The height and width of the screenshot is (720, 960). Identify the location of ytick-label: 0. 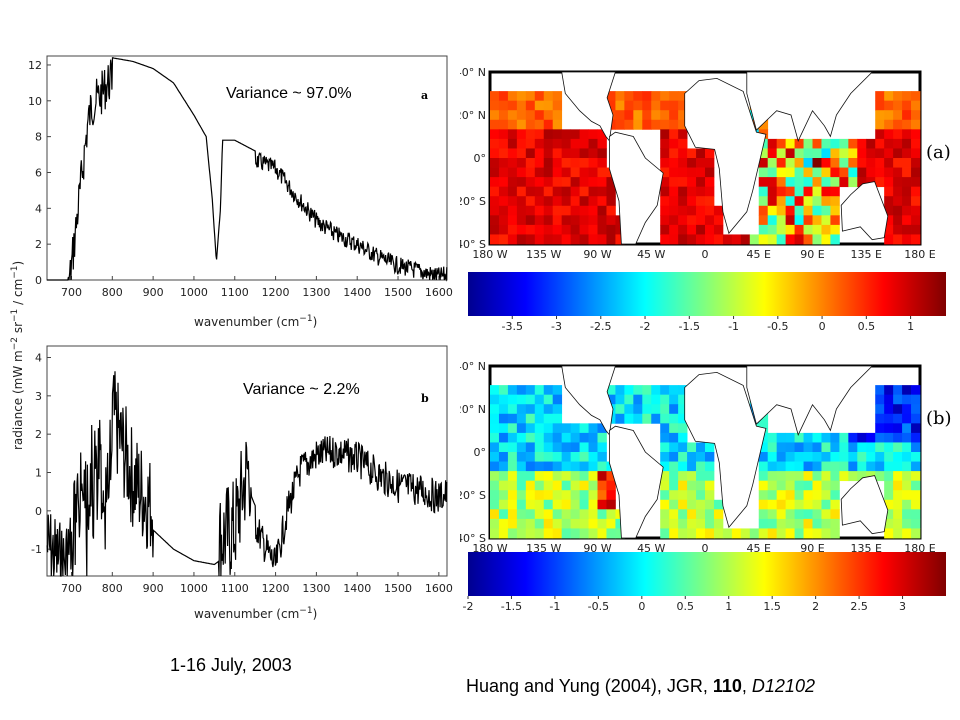
(38, 280).